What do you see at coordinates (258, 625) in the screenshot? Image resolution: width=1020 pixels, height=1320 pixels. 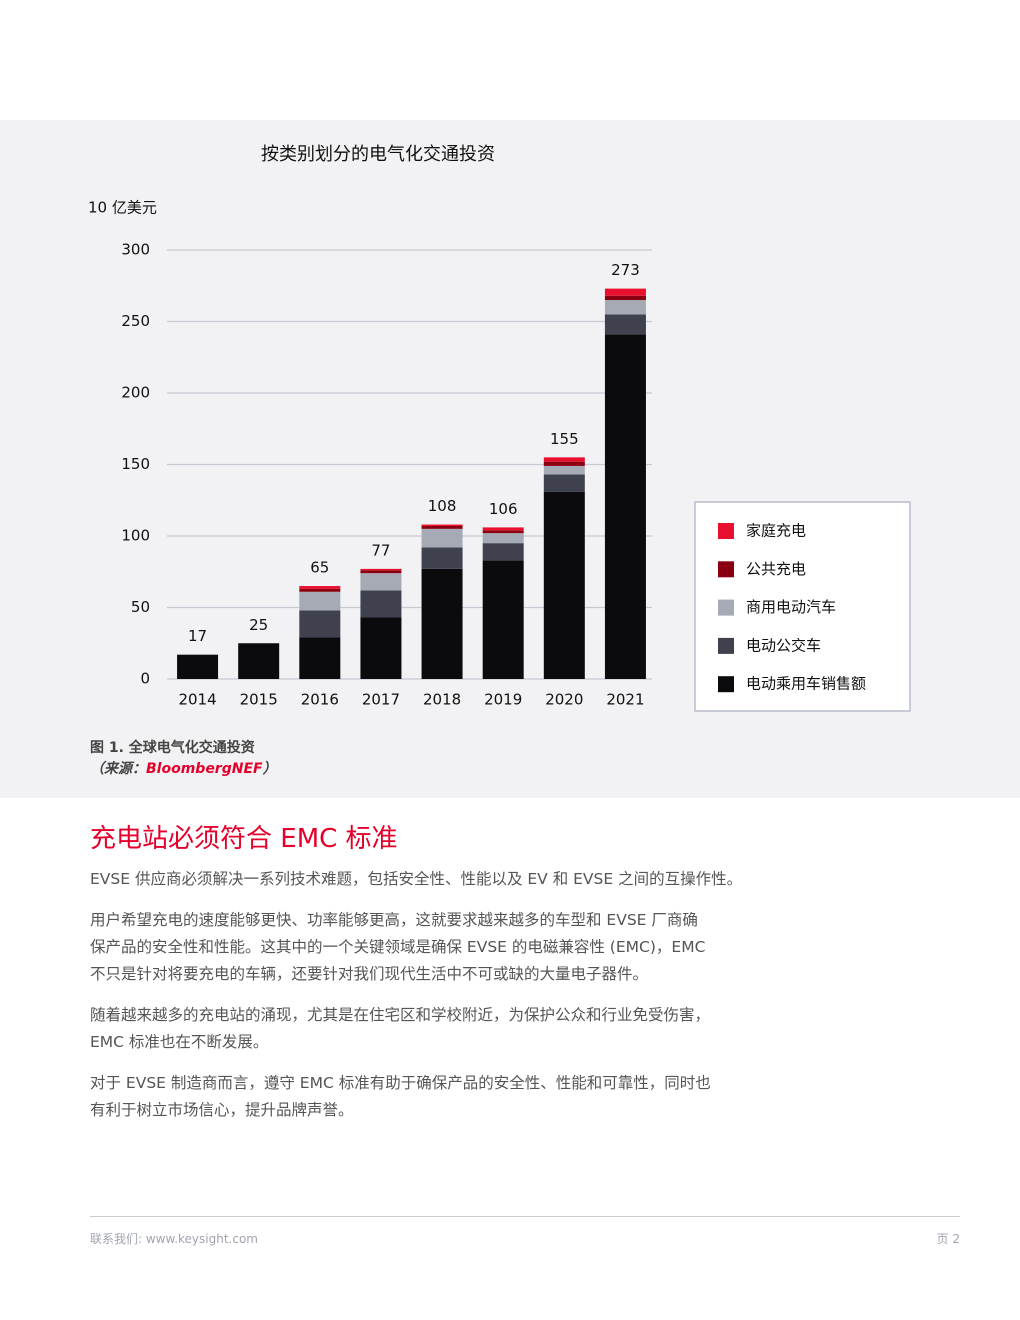 I see `total-label: 25` at bounding box center [258, 625].